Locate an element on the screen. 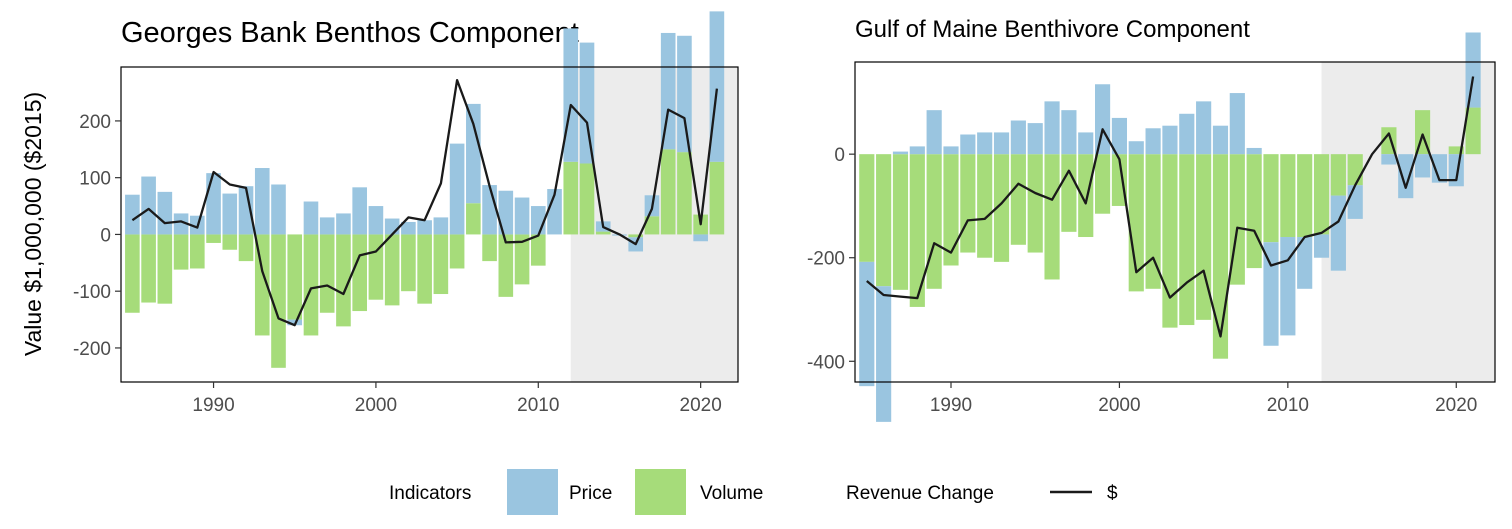 The width and height of the screenshot is (1512, 529). legend-volume-label: Volume is located at coordinates (731, 493).